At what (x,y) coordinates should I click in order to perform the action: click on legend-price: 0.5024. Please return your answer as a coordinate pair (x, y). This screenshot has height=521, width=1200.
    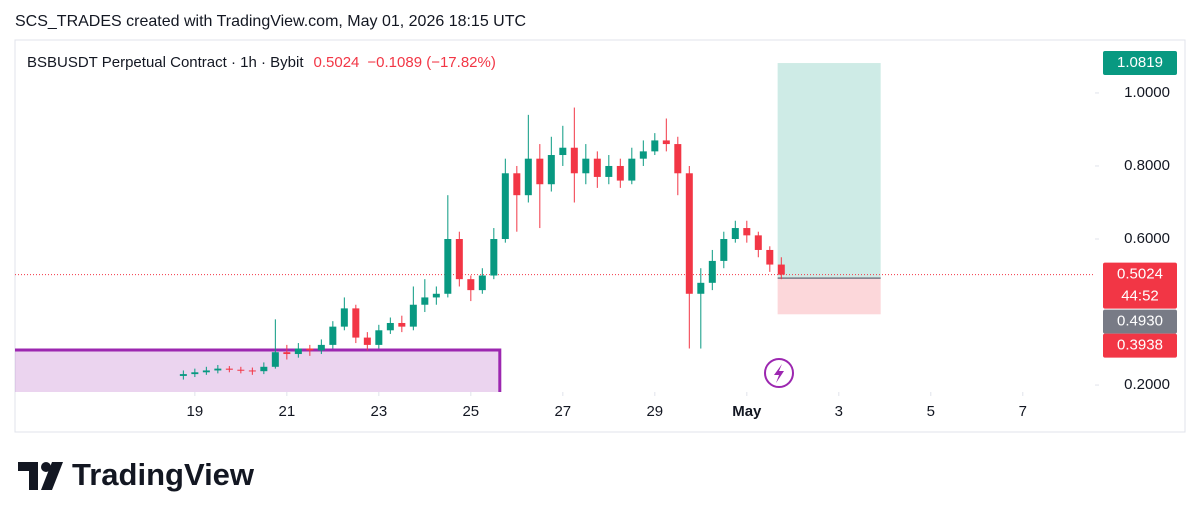
    Looking at the image, I should click on (337, 62).